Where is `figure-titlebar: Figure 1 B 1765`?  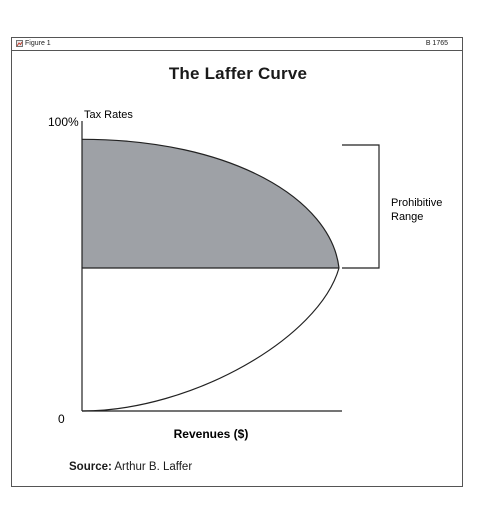 figure-titlebar: Figure 1 B 1765 is located at coordinates (237, 44).